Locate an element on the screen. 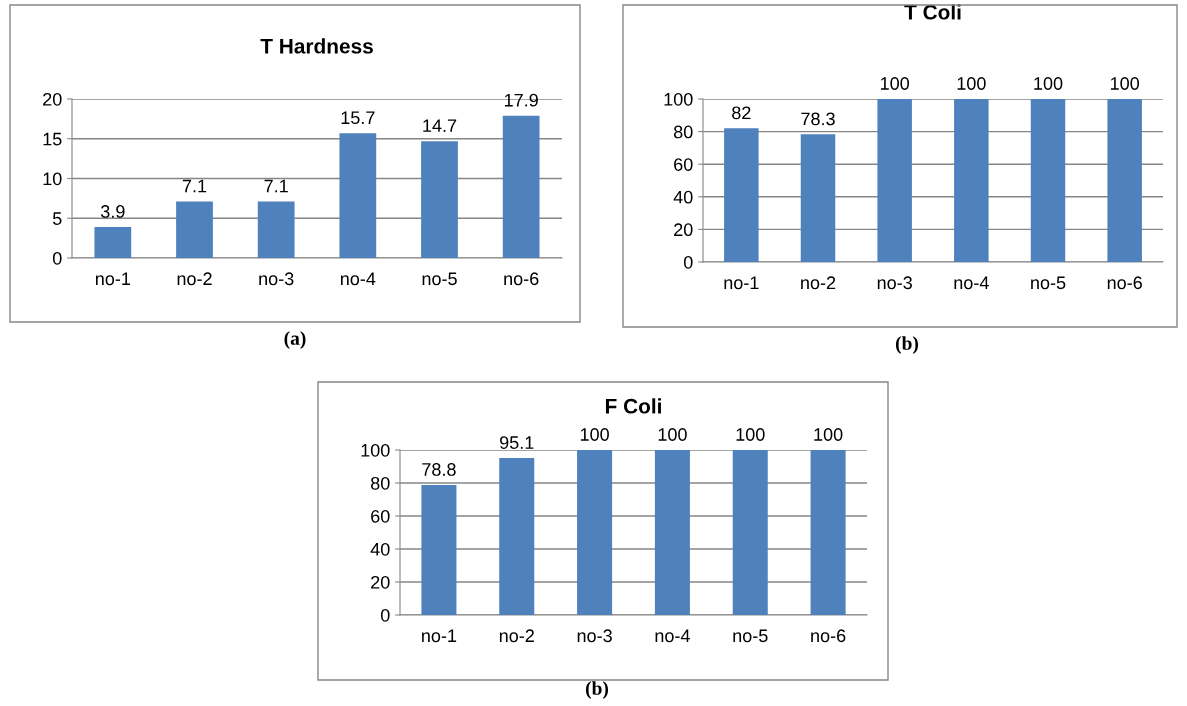 This screenshot has width=1187, height=706. text: (a) is located at coordinates (295, 340).